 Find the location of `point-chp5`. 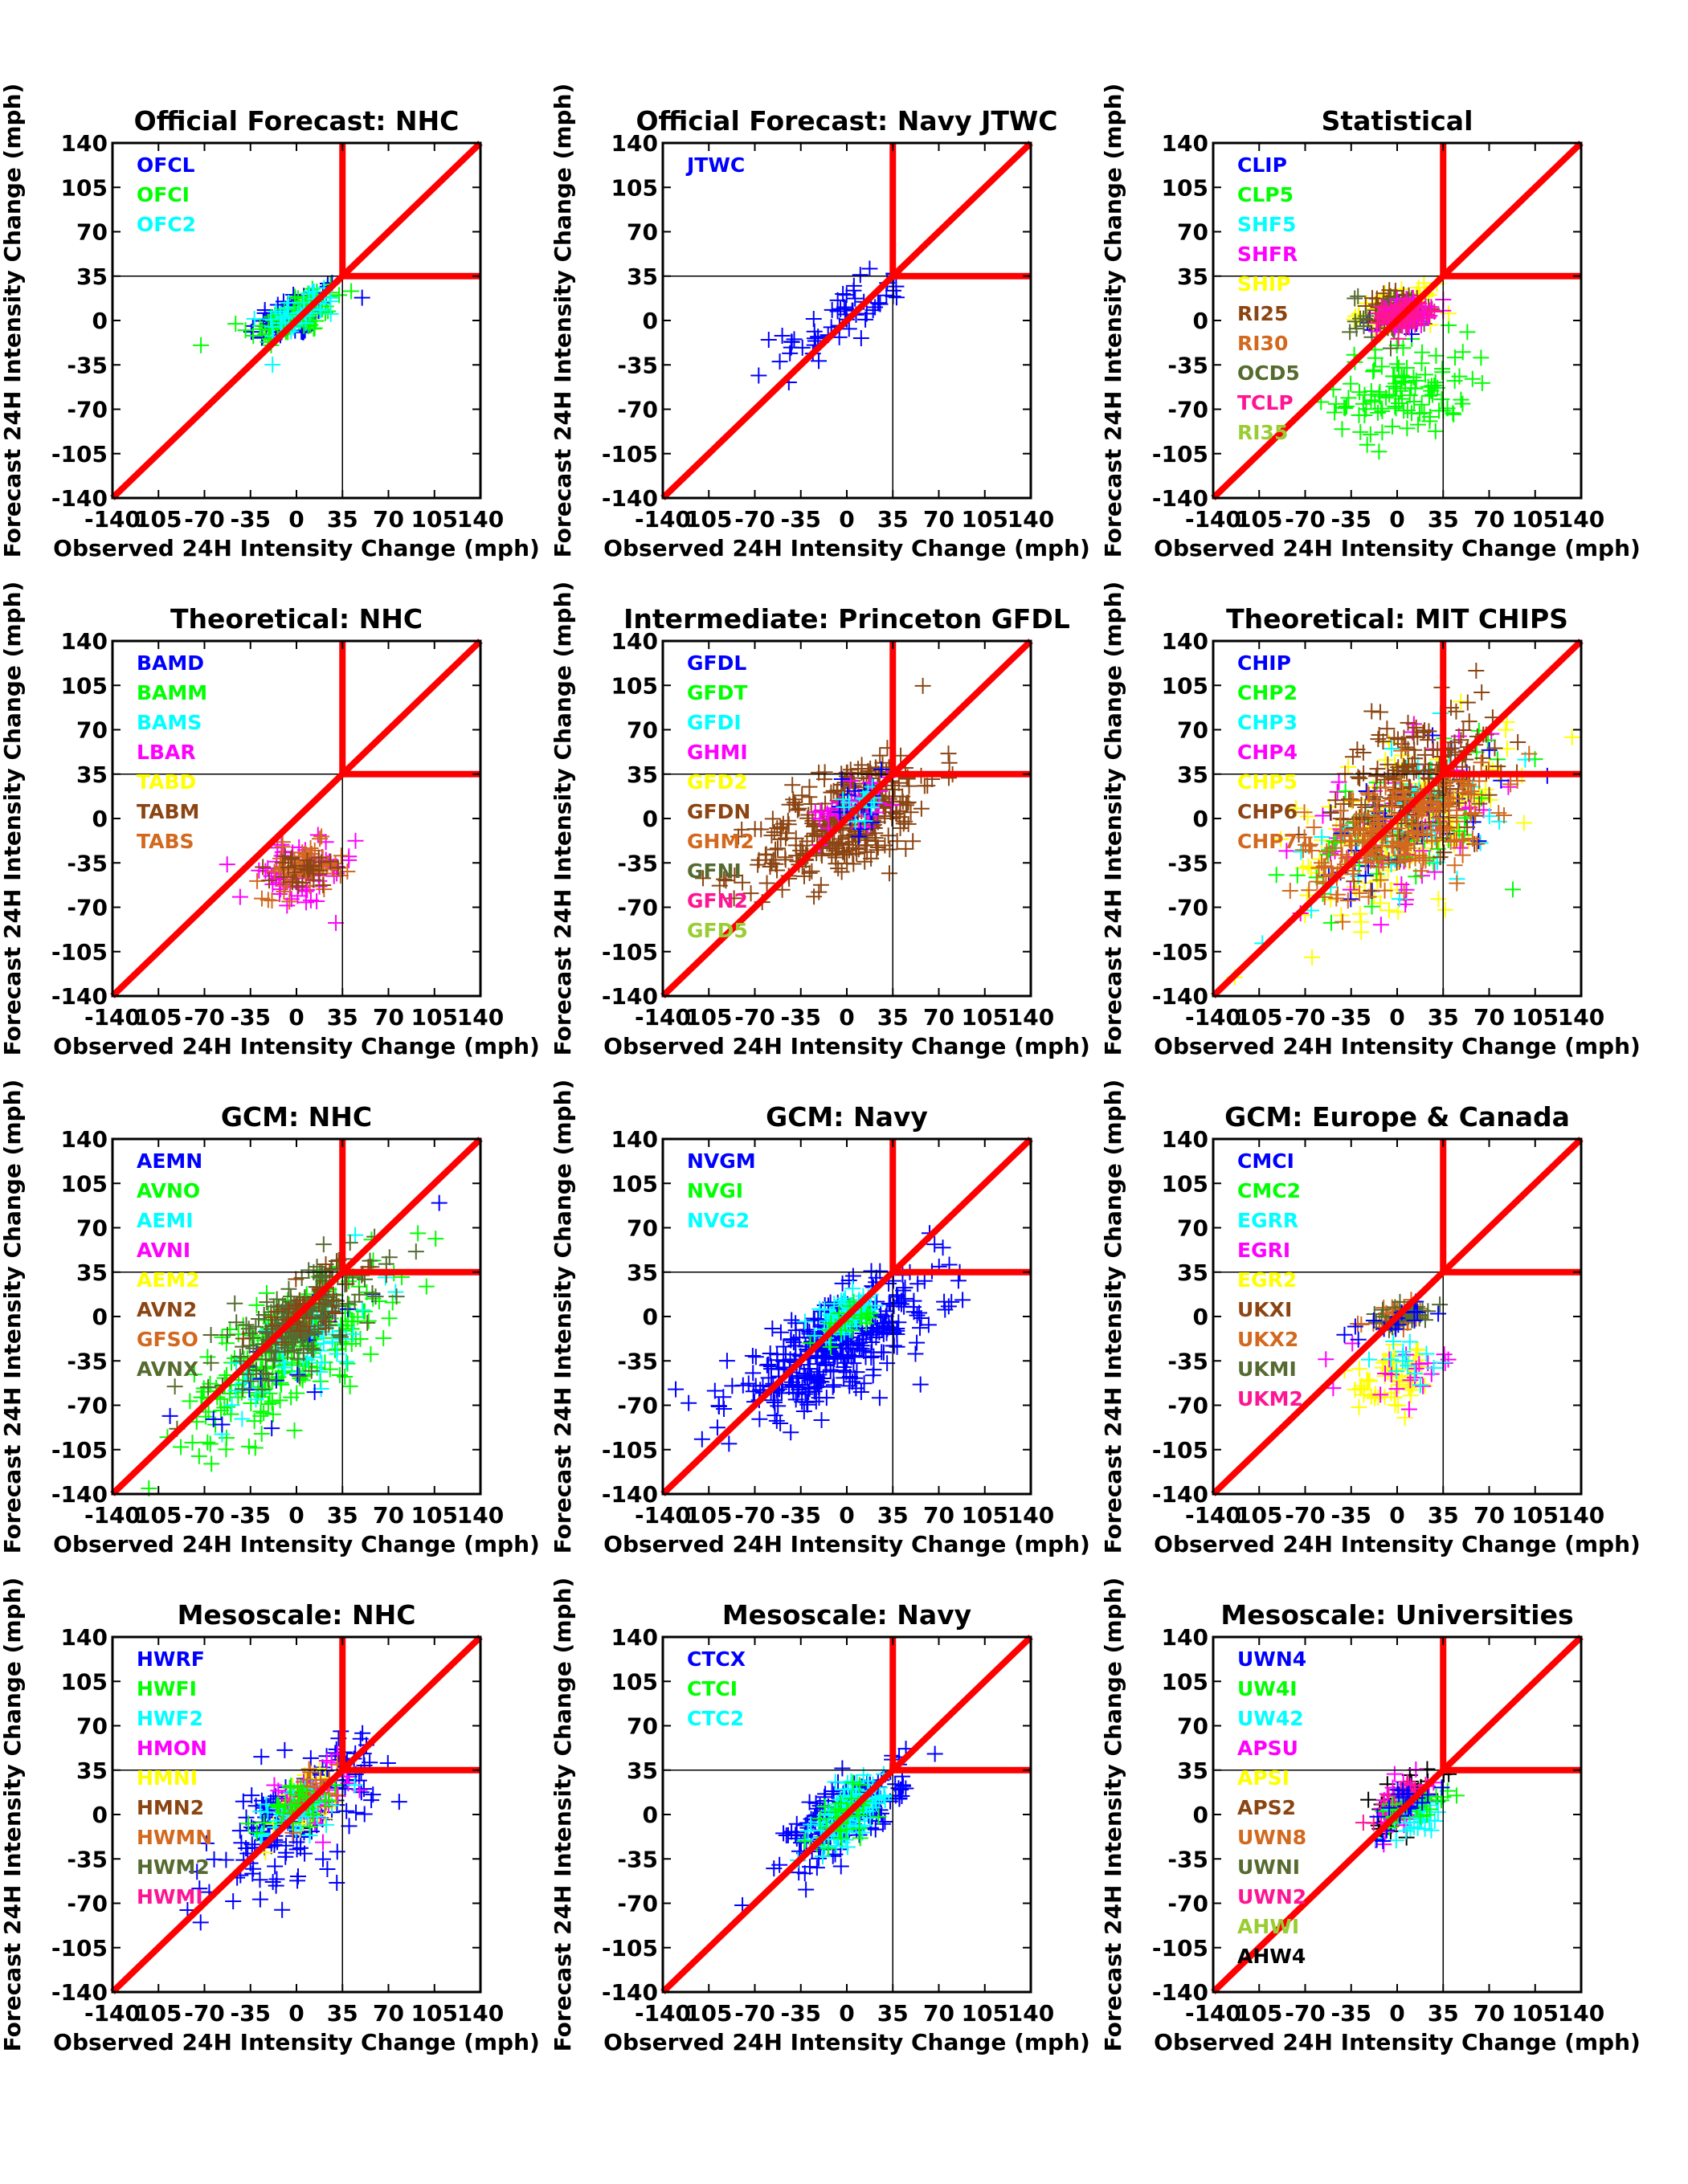

point-chp5 is located at coordinates (1364, 882).